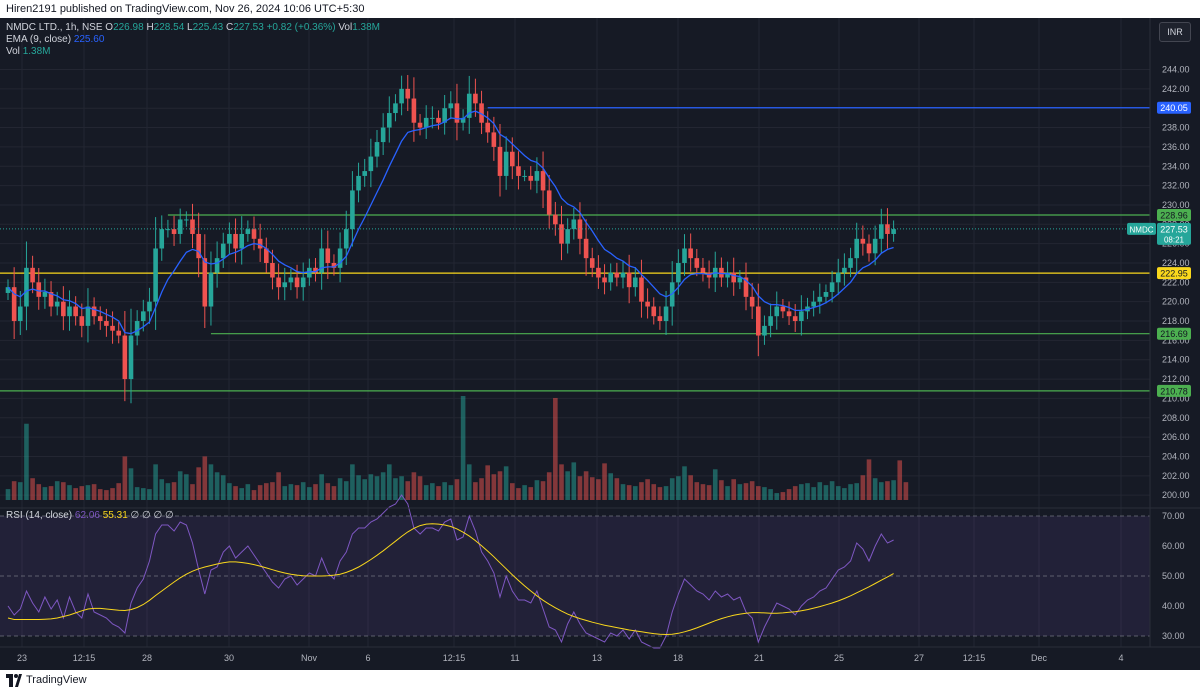 The height and width of the screenshot is (691, 1200). Describe the element at coordinates (1175, 32) in the screenshot. I see `currency-button: INR` at that location.